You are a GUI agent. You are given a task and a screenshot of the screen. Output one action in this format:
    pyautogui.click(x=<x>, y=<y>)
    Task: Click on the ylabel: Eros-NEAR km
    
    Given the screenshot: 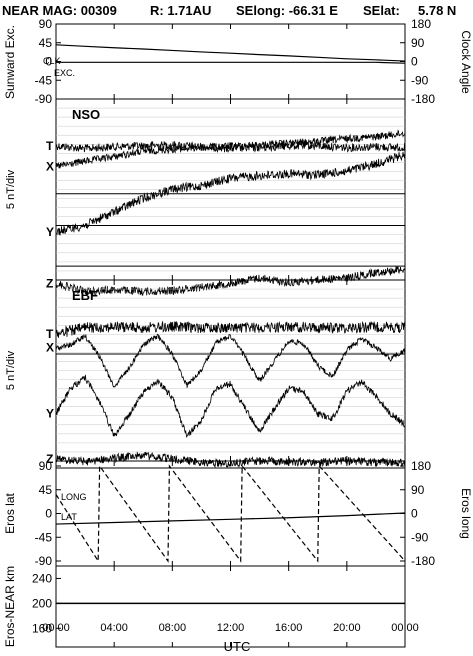 What is the action you would take?
    pyautogui.click(x=10, y=606)
    